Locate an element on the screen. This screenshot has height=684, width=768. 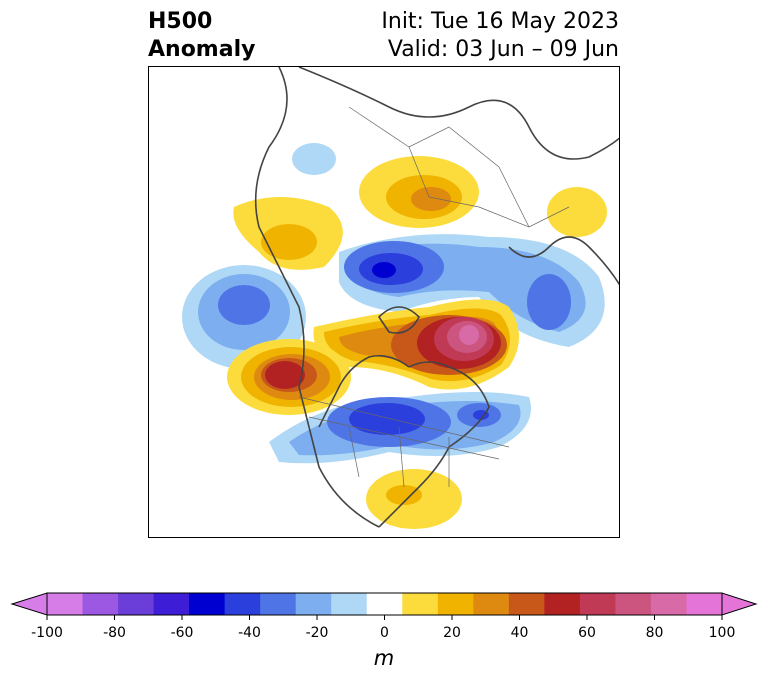
colorbar-tick-label: -20 is located at coordinates (317, 633).